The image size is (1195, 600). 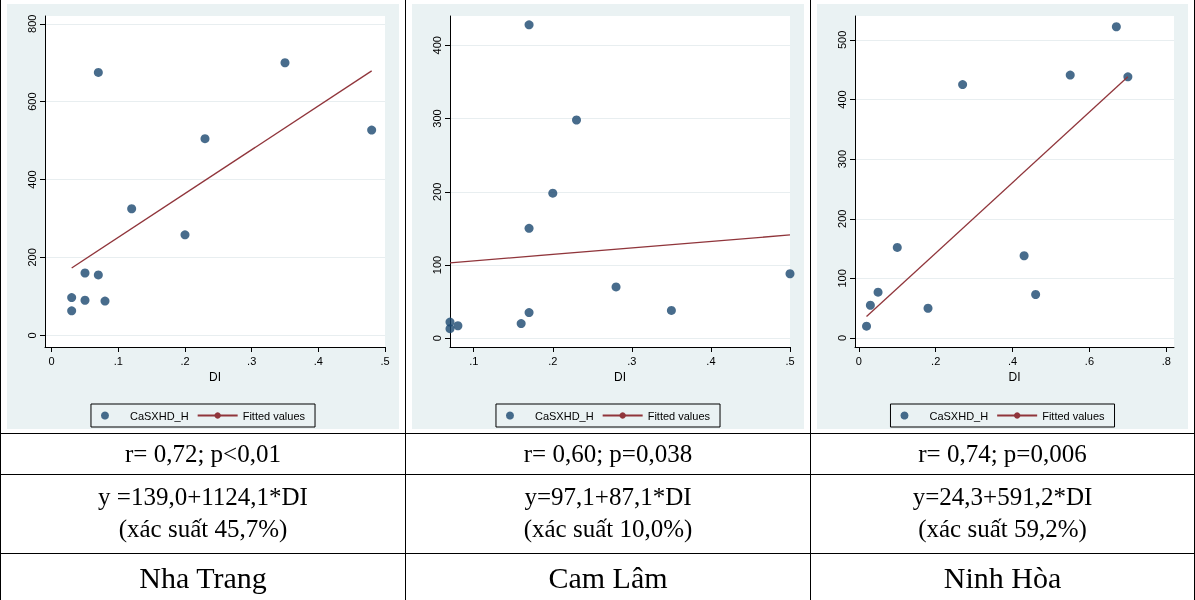 I want to click on x-tick-label: .6, so click(x=1089, y=360).